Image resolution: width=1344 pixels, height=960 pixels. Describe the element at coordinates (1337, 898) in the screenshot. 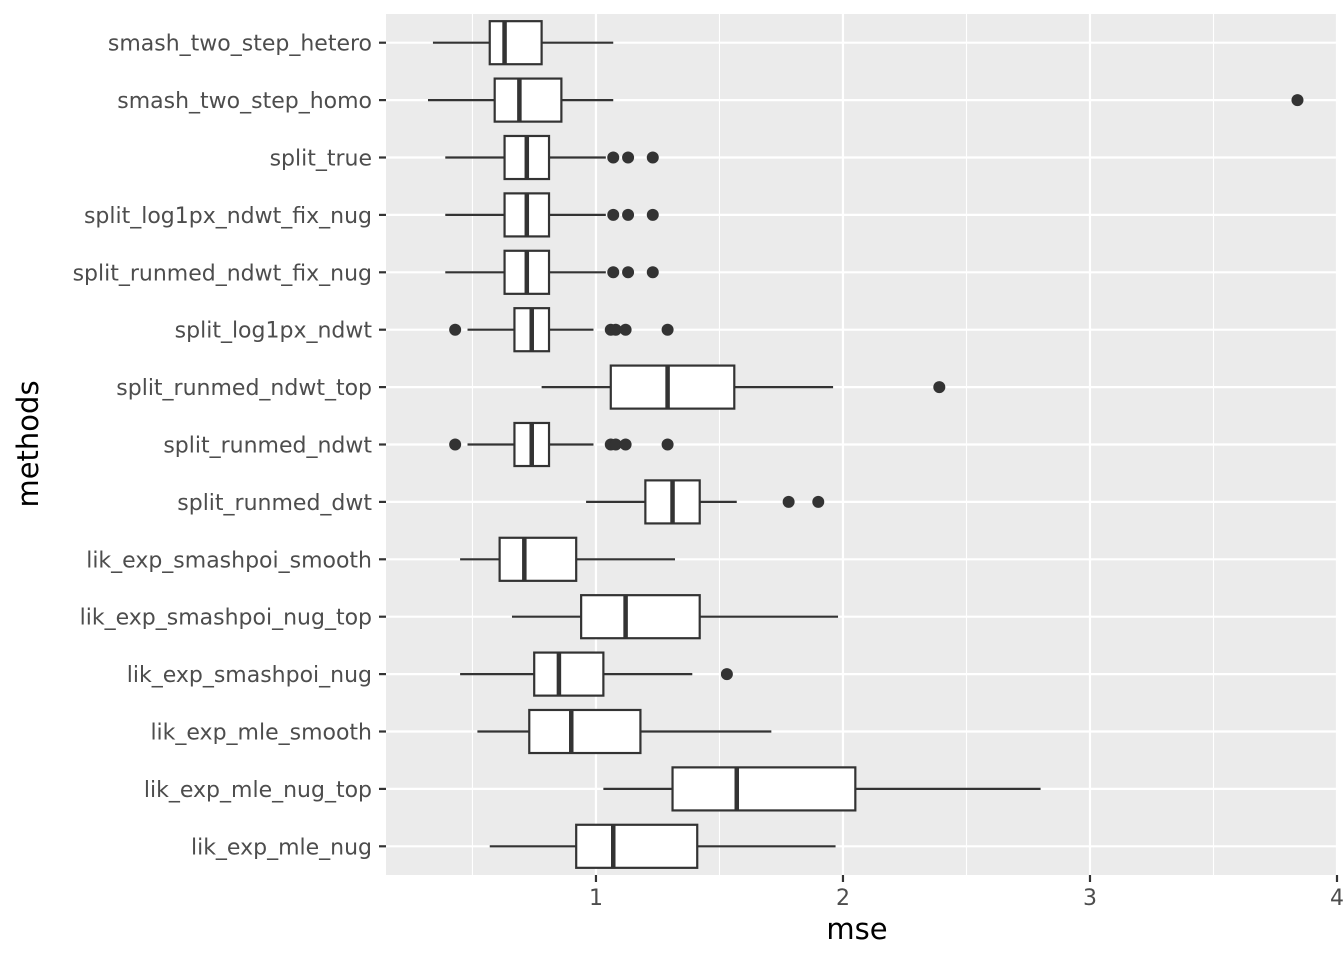

I see `x-tick-label: 4` at that location.